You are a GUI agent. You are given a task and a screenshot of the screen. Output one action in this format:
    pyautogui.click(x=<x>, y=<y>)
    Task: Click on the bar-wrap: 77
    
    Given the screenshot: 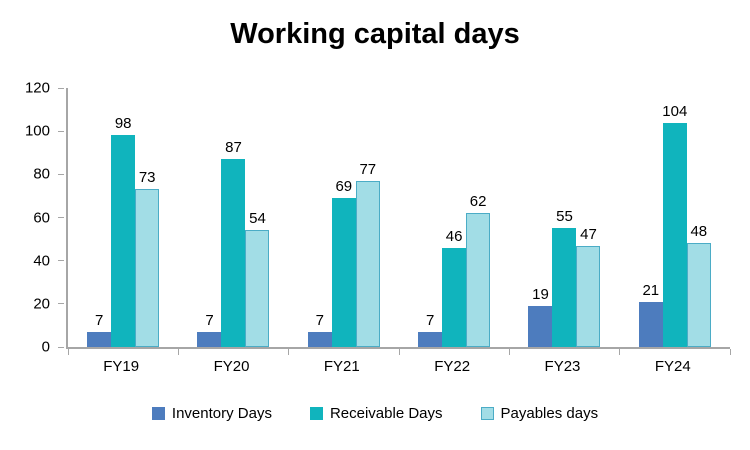 What is the action you would take?
    pyautogui.click(x=367, y=217)
    